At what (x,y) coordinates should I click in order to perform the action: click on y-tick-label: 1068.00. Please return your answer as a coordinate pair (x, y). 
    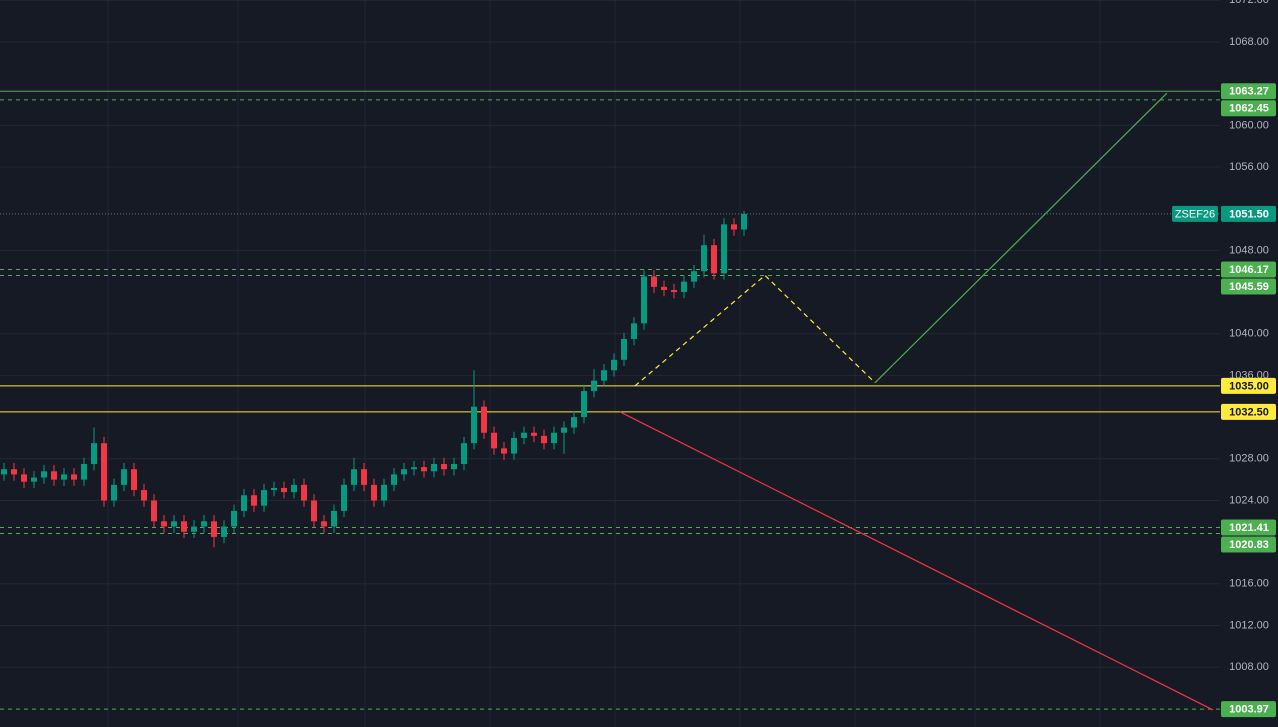
    Looking at the image, I should click on (1249, 42).